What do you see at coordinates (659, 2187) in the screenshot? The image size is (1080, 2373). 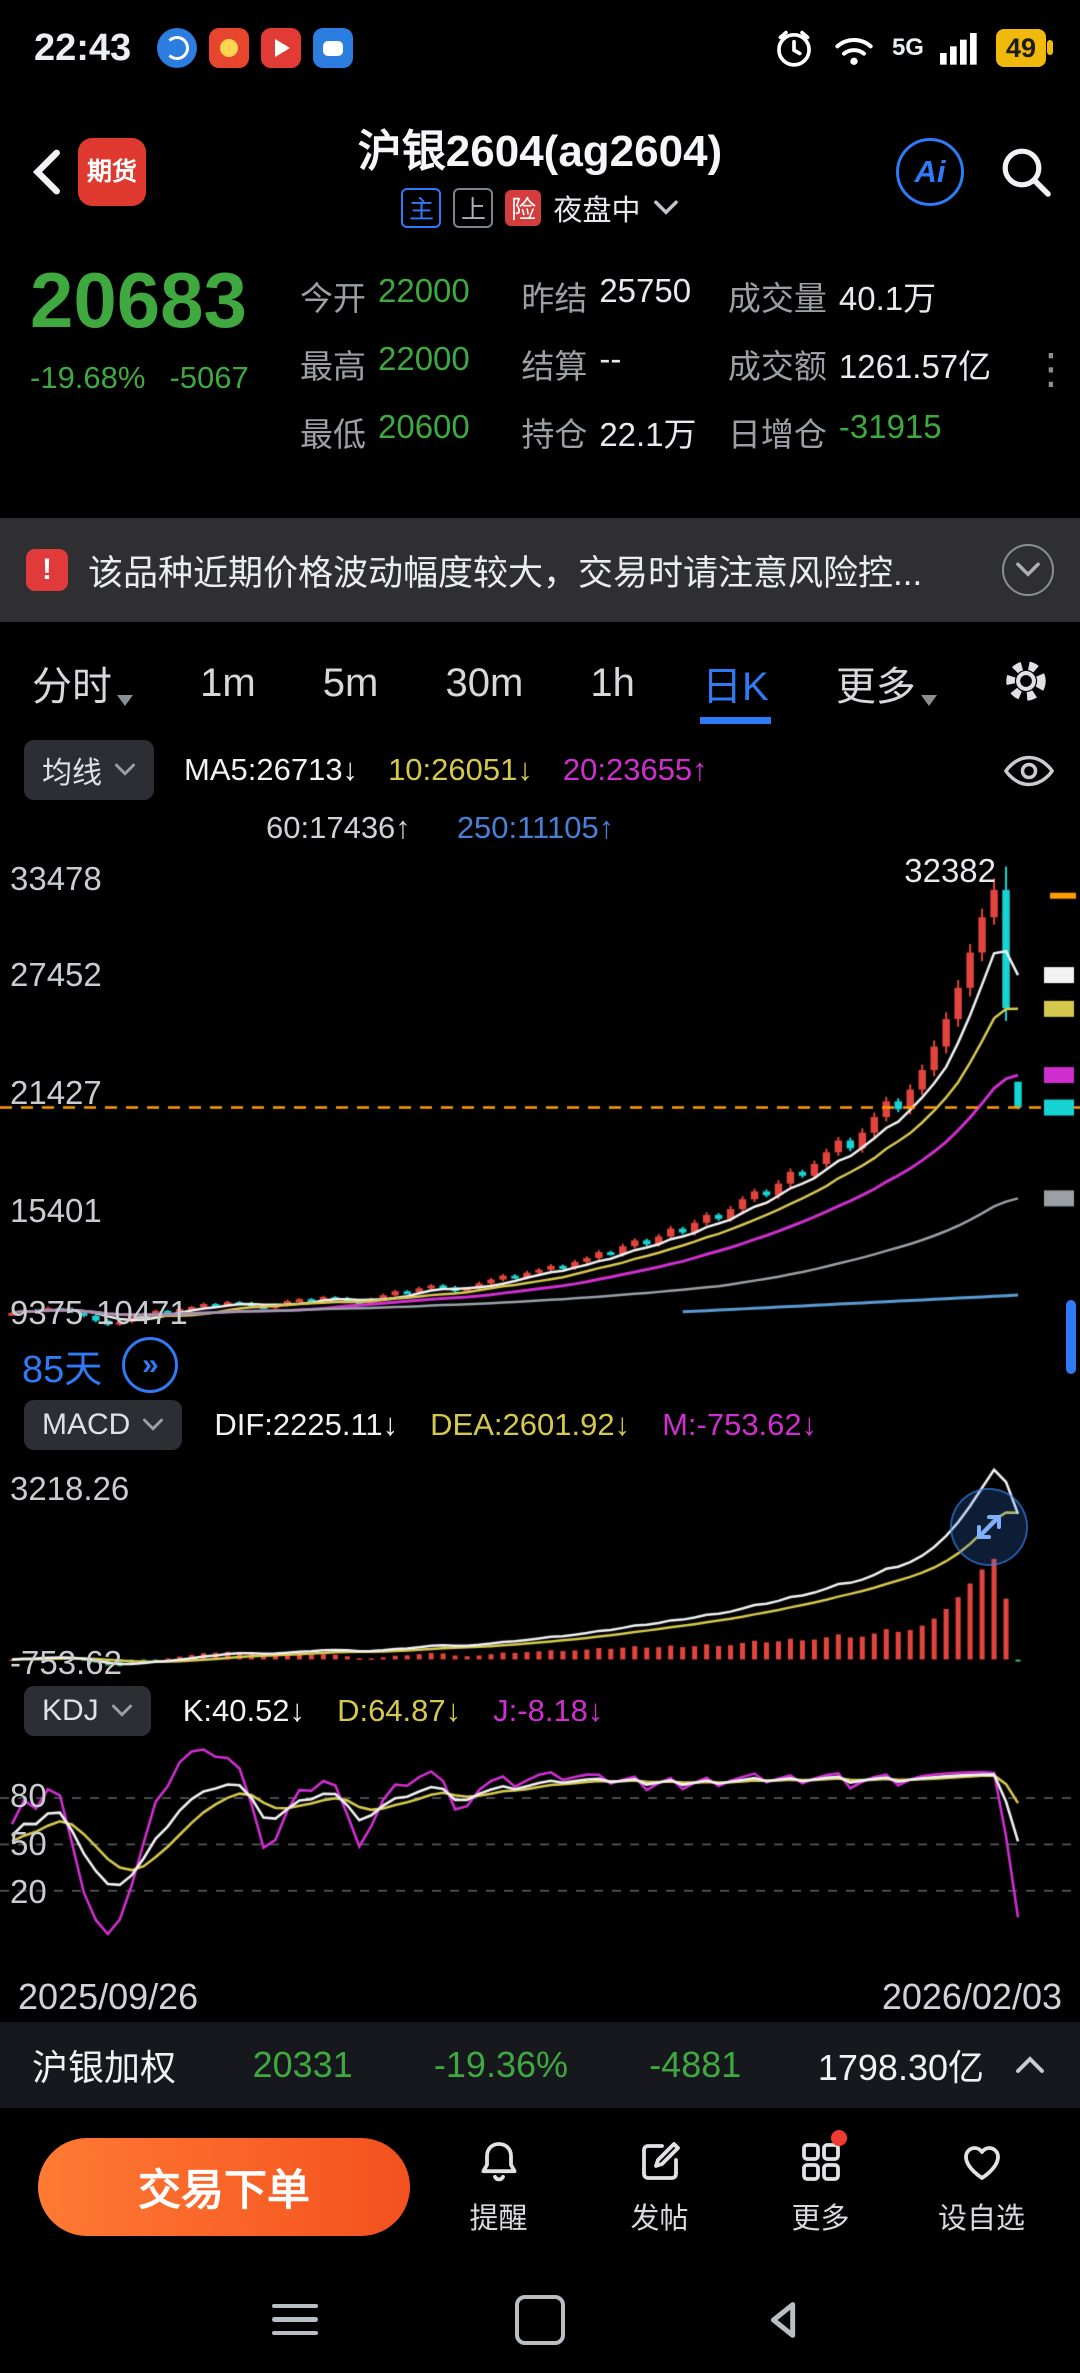 I see `post-button: 发帖` at bounding box center [659, 2187].